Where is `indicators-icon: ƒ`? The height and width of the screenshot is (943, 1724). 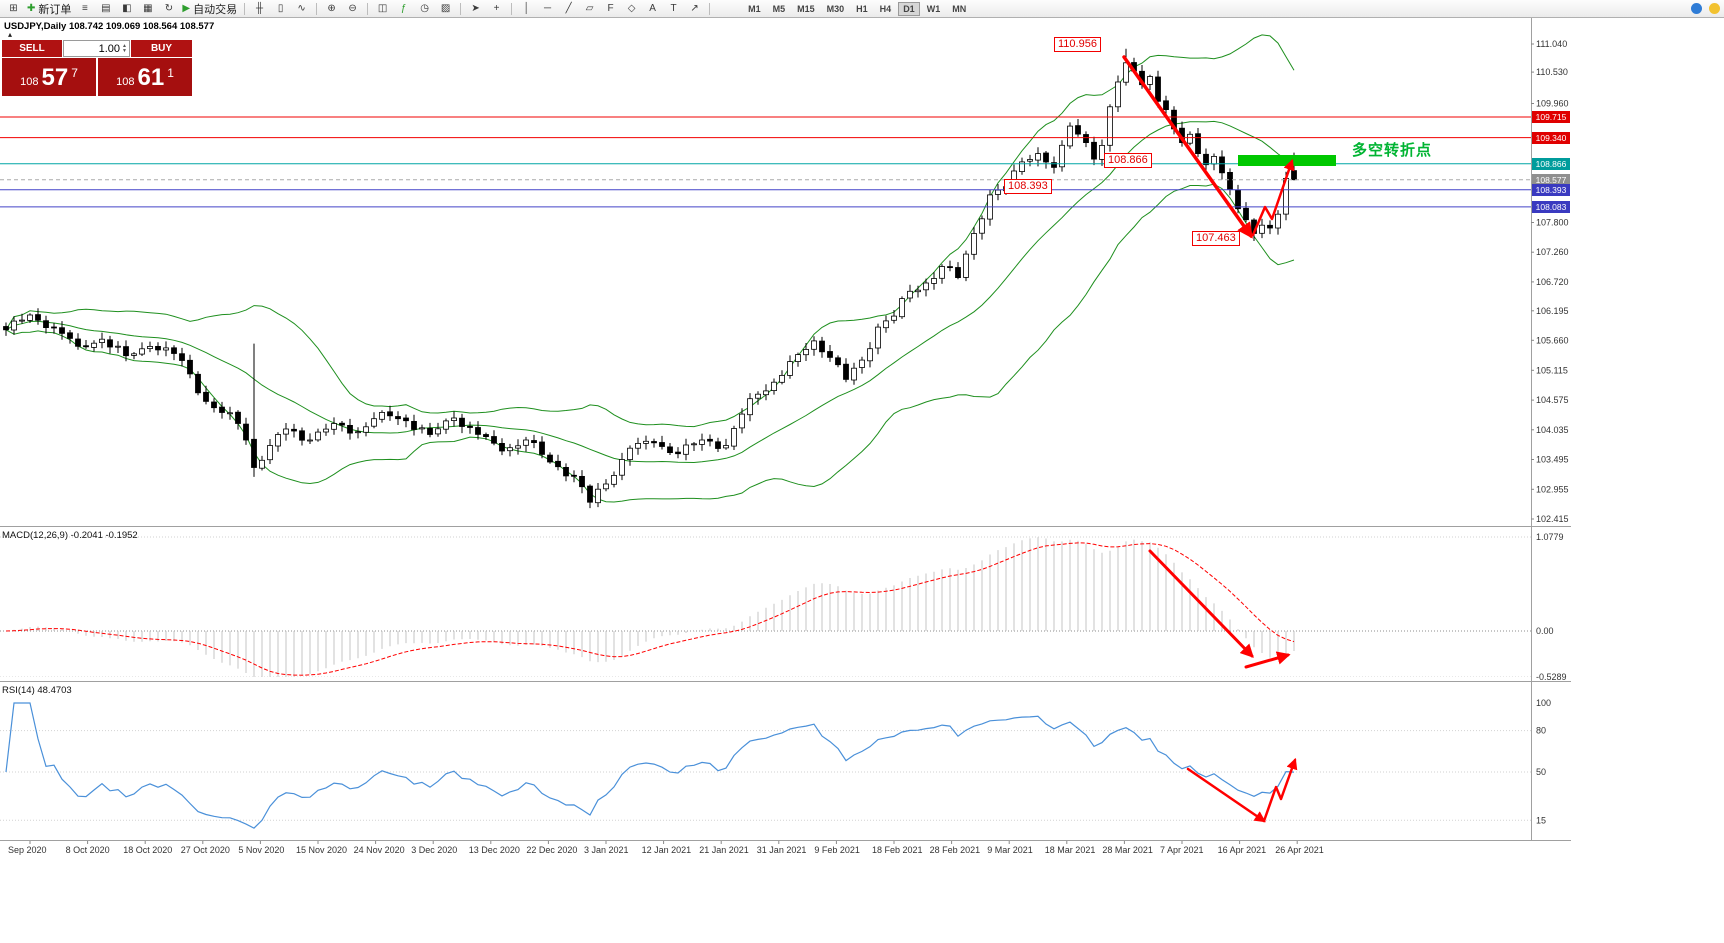 indicators-icon: ƒ is located at coordinates (403, 8).